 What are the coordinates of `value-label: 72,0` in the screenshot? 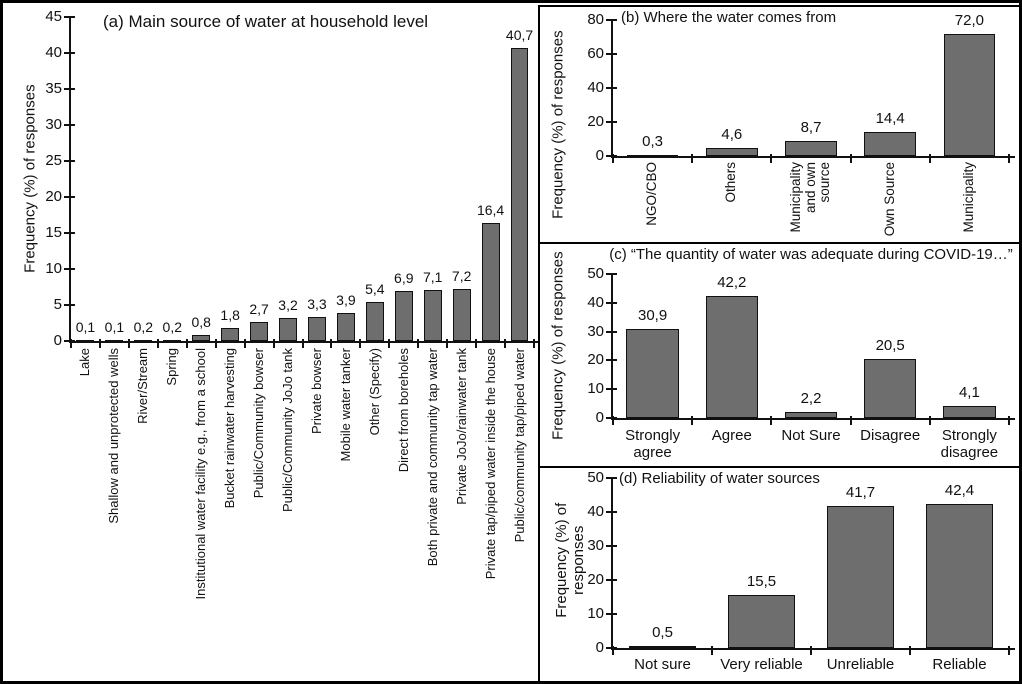 It's located at (969, 20).